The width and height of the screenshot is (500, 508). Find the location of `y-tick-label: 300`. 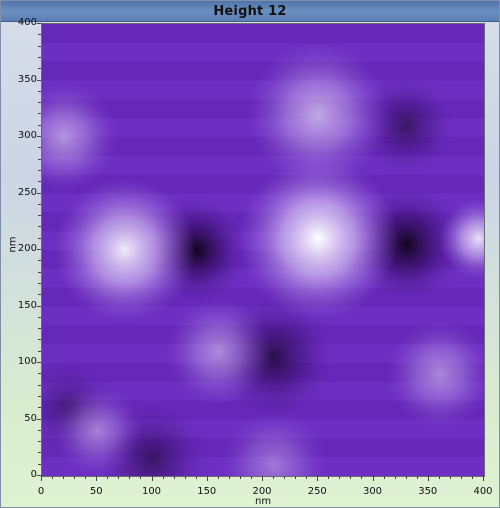

y-tick-label: 300 is located at coordinates (27, 135).